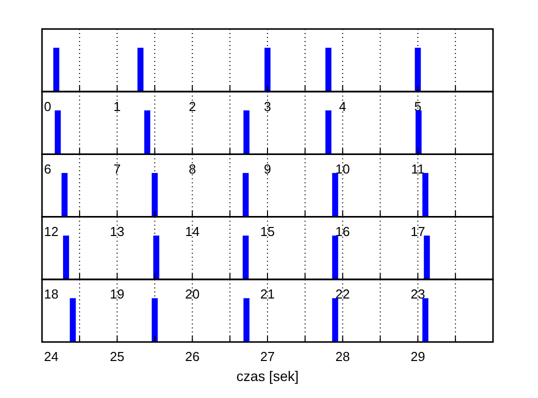 This screenshot has height=398, width=538. Describe the element at coordinates (418, 356) in the screenshot. I see `x-tick-label: 29` at that location.